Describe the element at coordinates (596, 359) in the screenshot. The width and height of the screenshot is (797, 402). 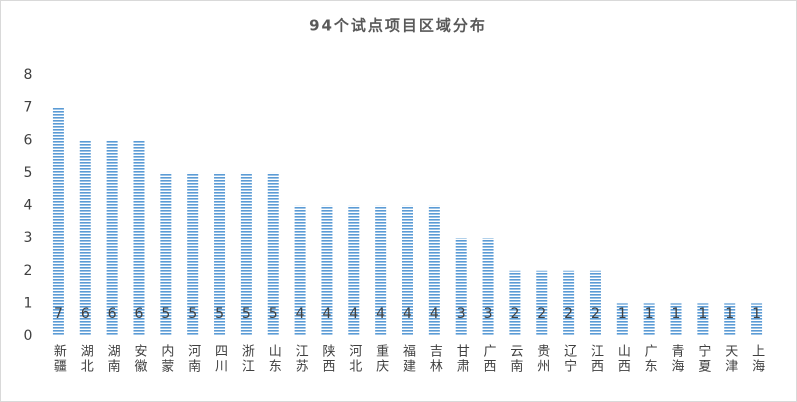
I see `x-tick-label: 江西` at that location.